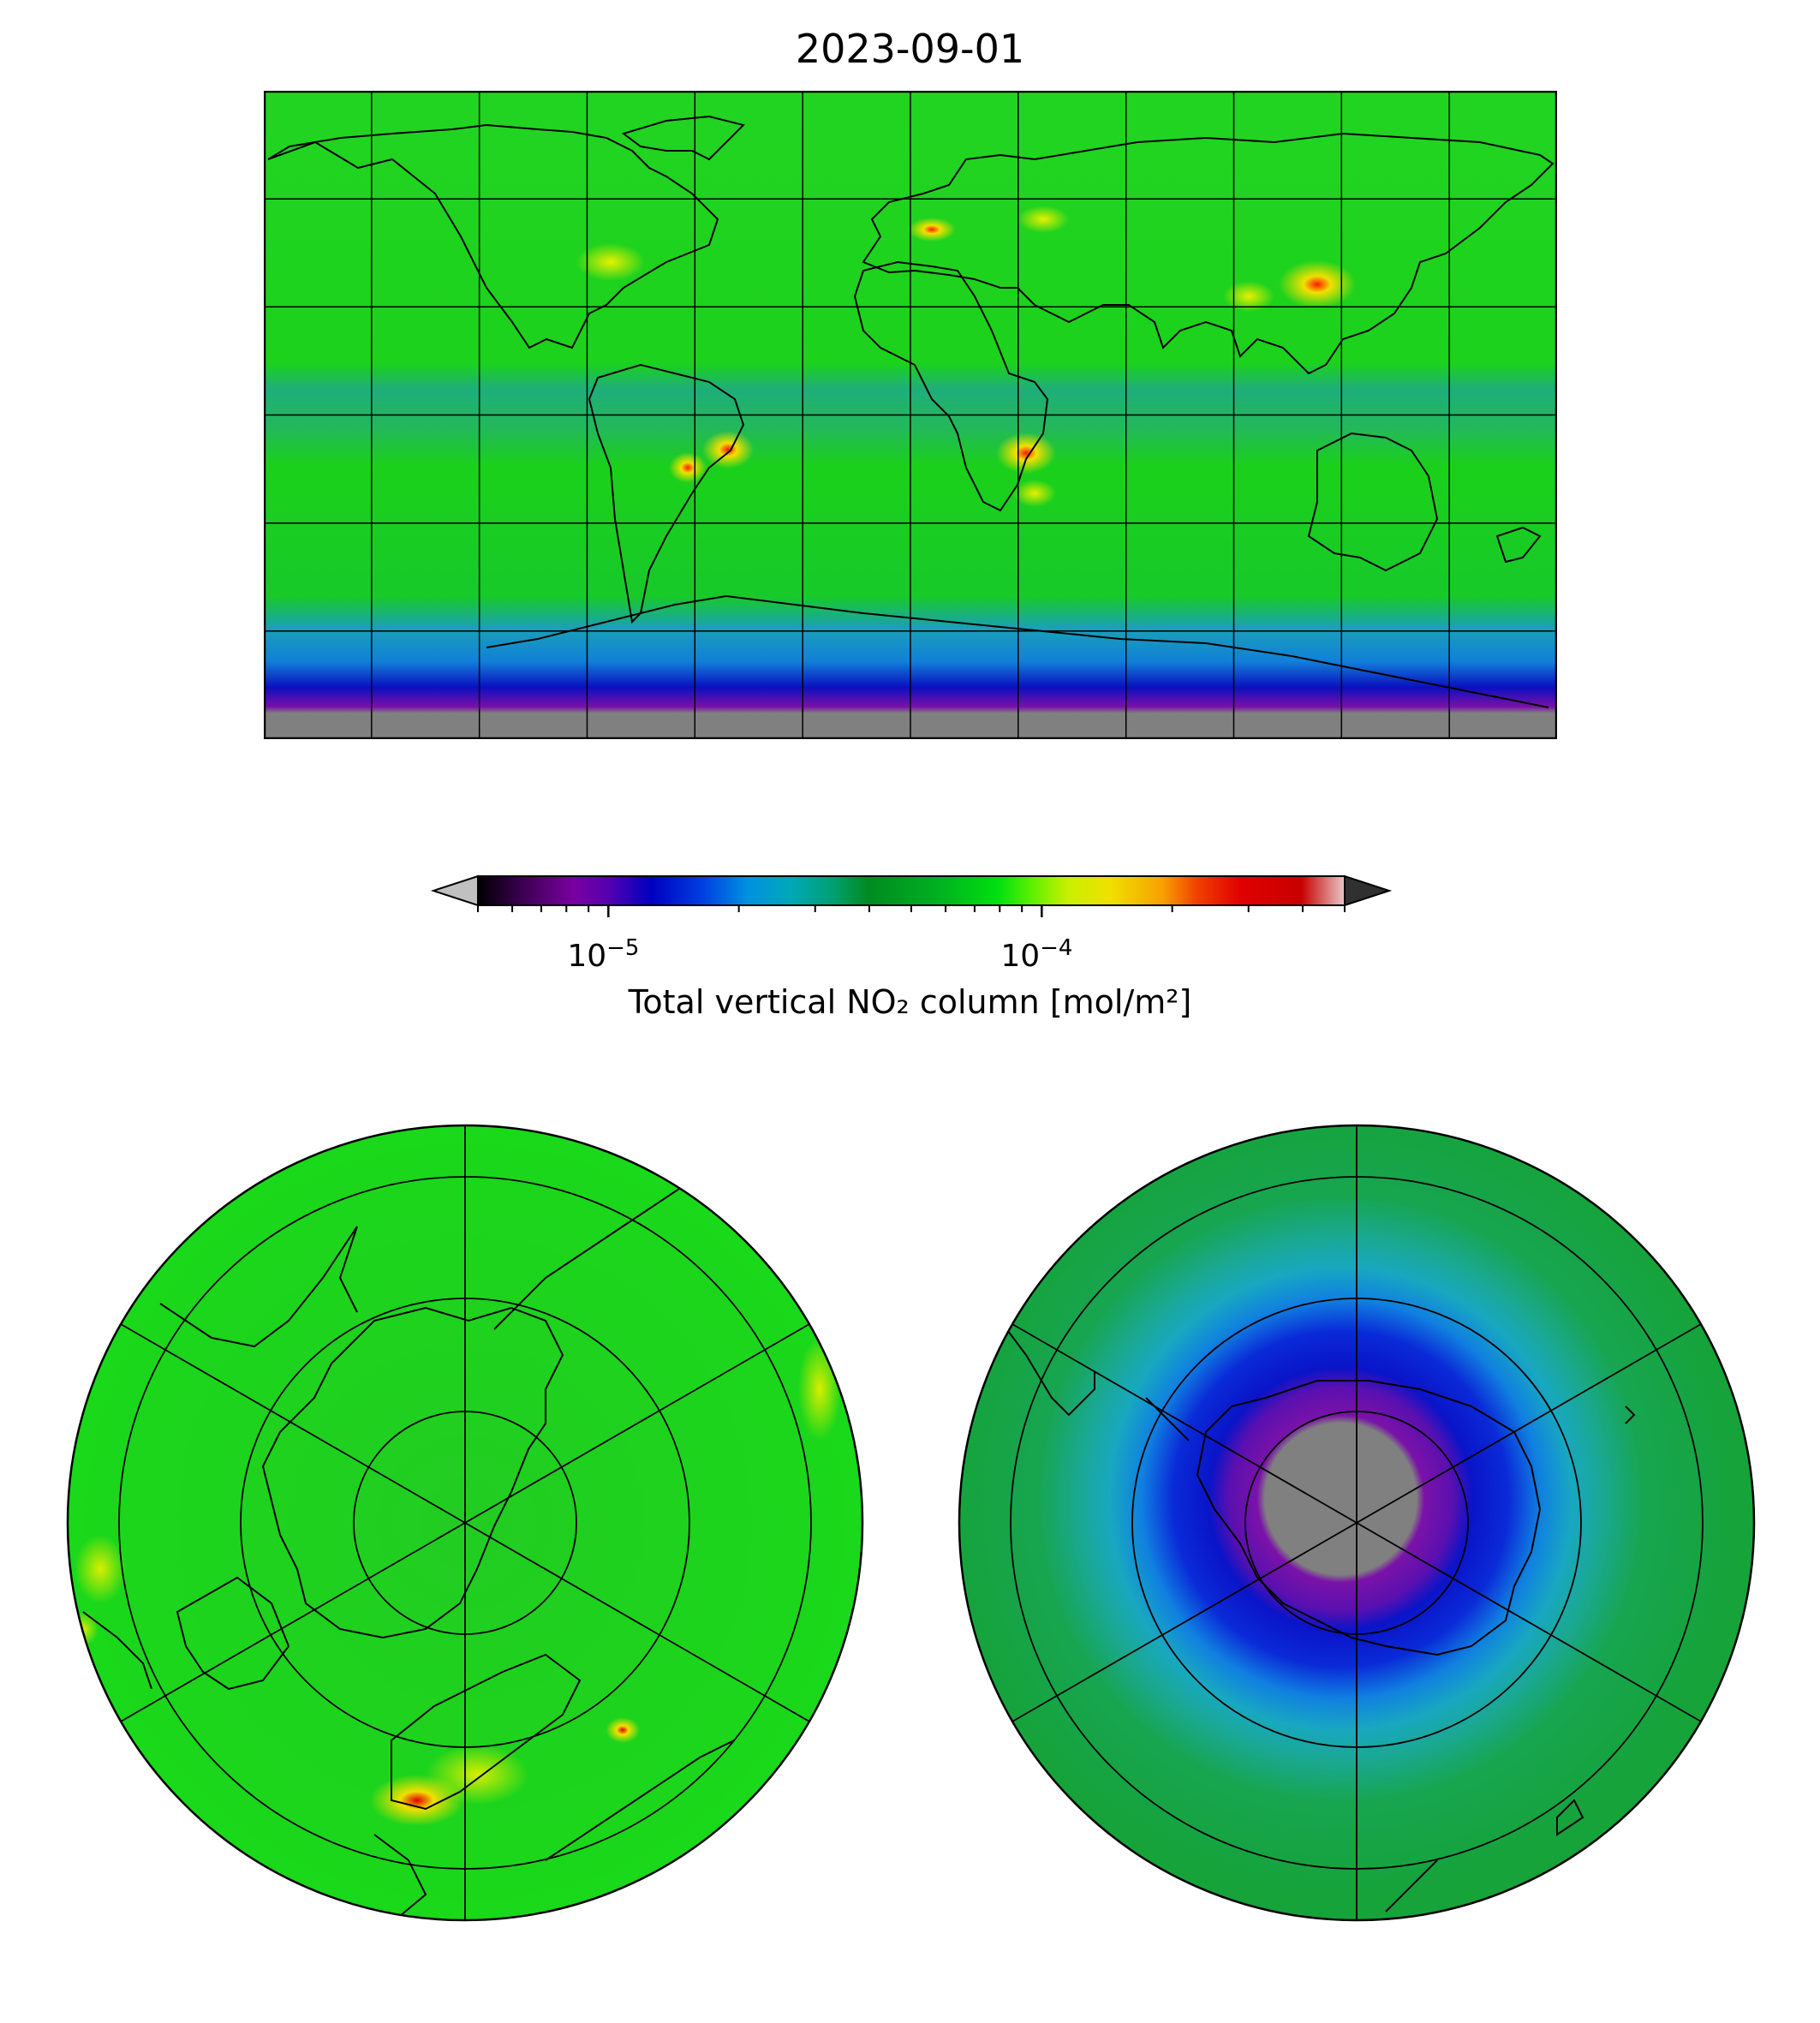 Image resolution: width=1820 pixels, height=2023 pixels. I want to click on colorbar-body, so click(911, 891).